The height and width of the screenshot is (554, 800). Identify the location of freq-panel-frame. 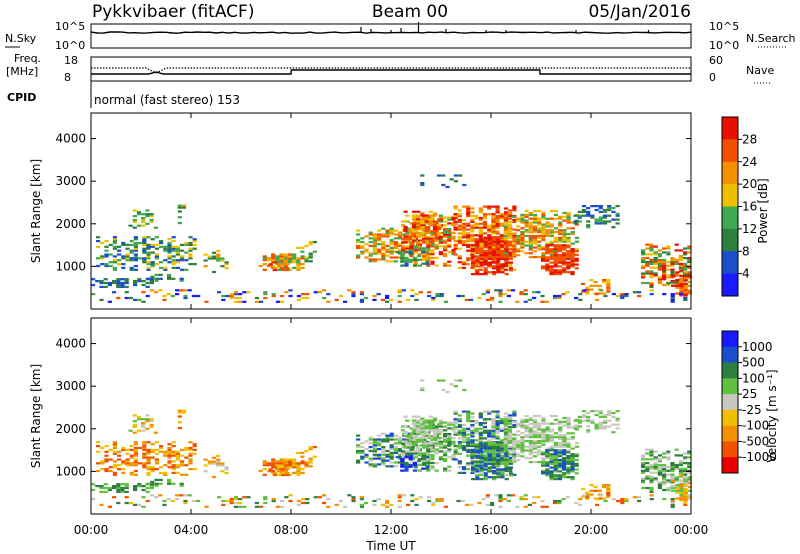
(391, 69).